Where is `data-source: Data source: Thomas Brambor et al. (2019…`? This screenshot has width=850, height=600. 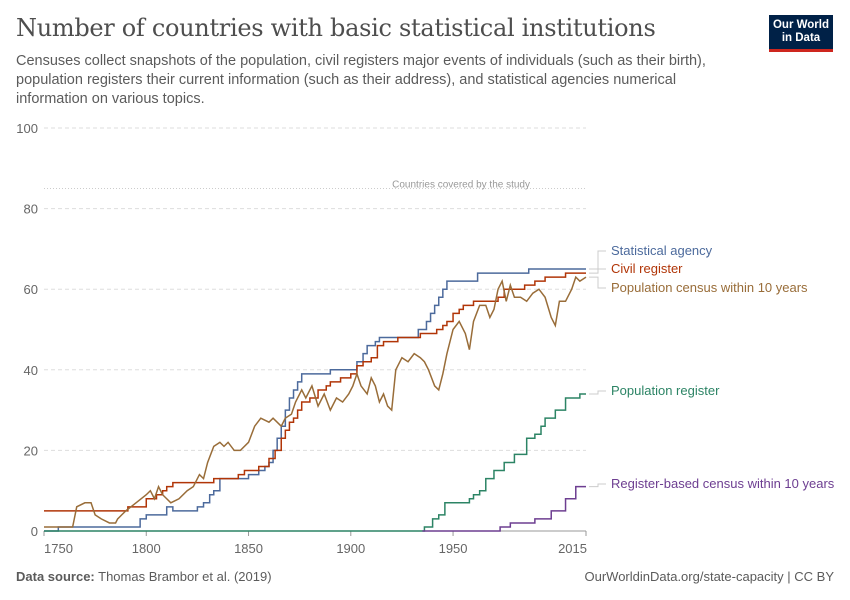 data-source: Data source: Thomas Brambor et al. (2019… is located at coordinates (144, 576).